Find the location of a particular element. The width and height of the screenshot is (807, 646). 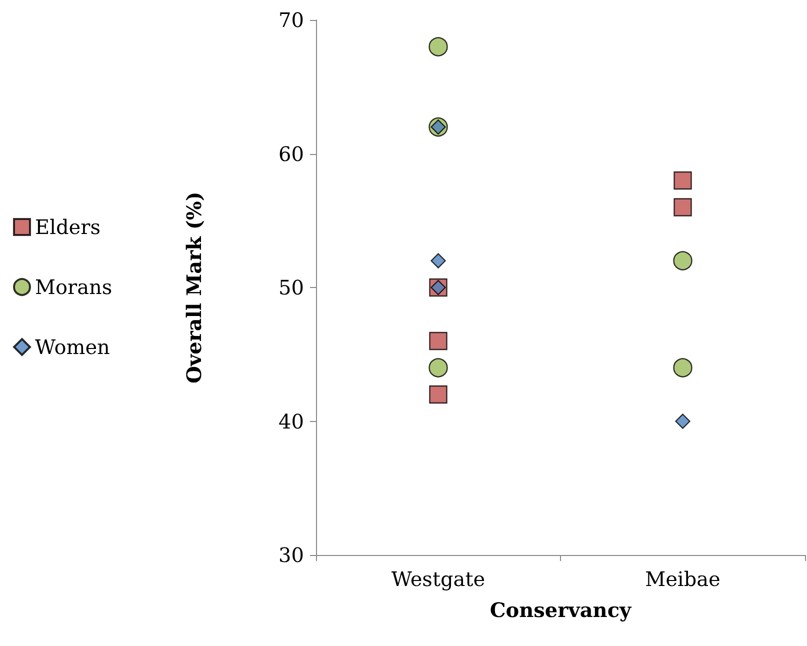

y-tick-label: 60 is located at coordinates (291, 154).